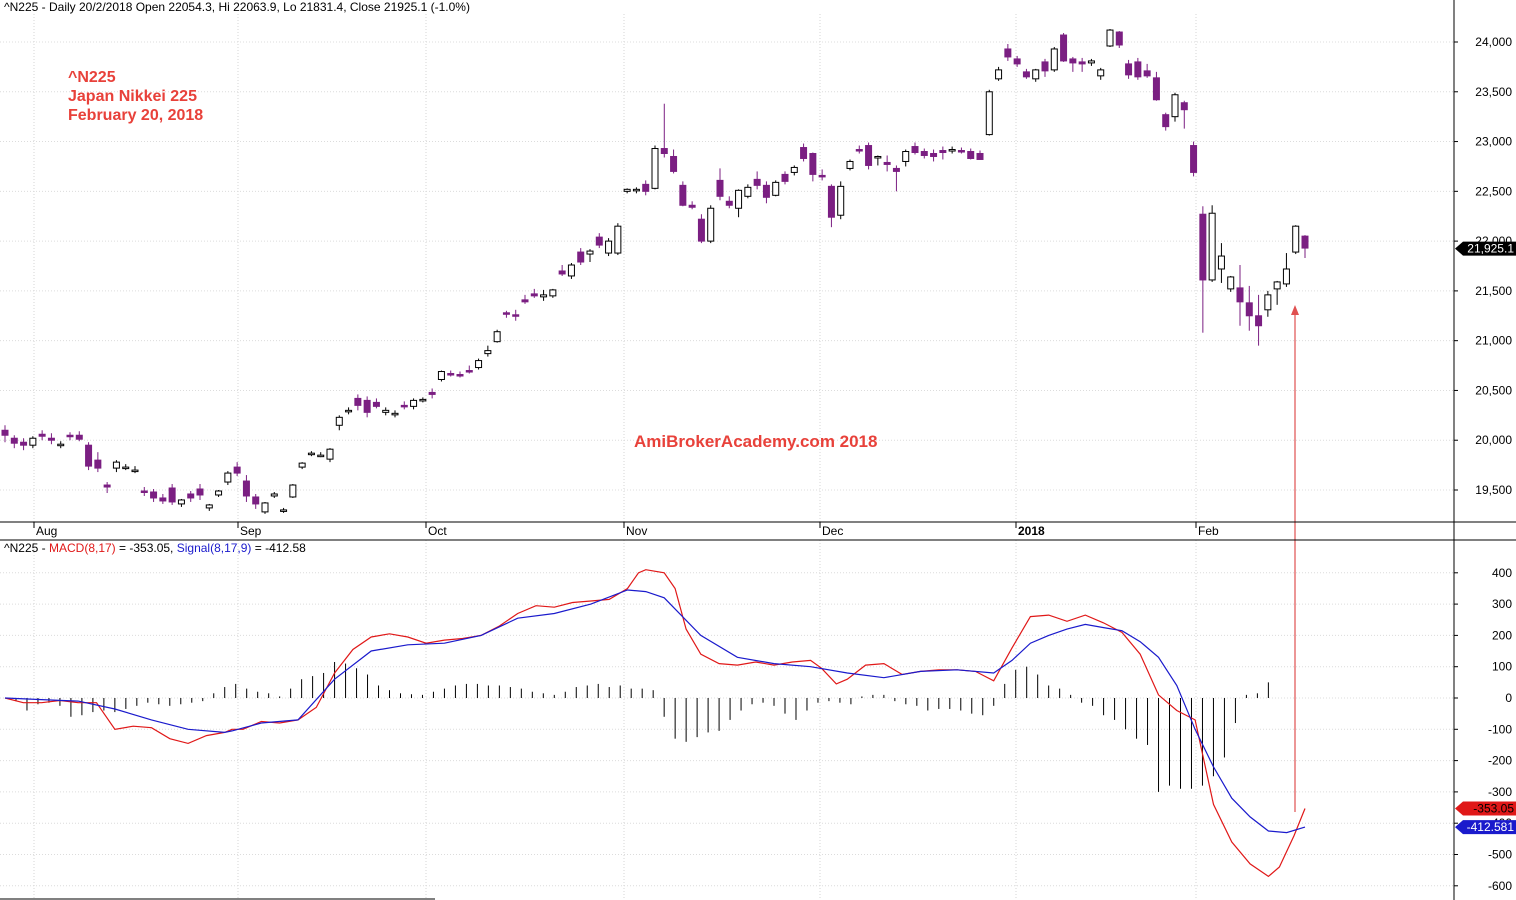  What do you see at coordinates (1493, 809) in the screenshot?
I see `macd-value-label-text: -353.05` at bounding box center [1493, 809].